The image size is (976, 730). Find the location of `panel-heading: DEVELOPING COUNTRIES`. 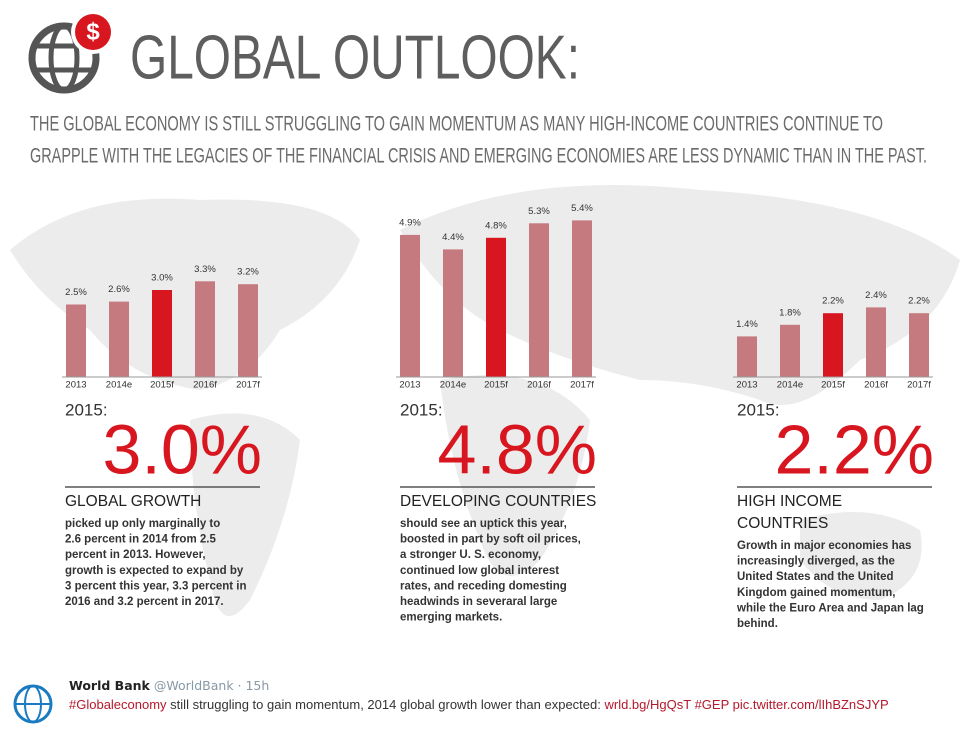

panel-heading: DEVELOPING COUNTRIES is located at coordinates (498, 501).